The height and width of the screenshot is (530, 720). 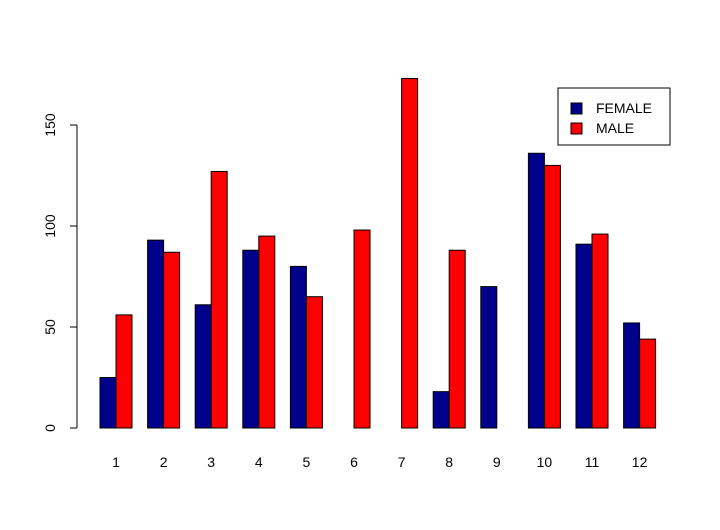 What do you see at coordinates (307, 462) in the screenshot?
I see `x-tick-label: 5` at bounding box center [307, 462].